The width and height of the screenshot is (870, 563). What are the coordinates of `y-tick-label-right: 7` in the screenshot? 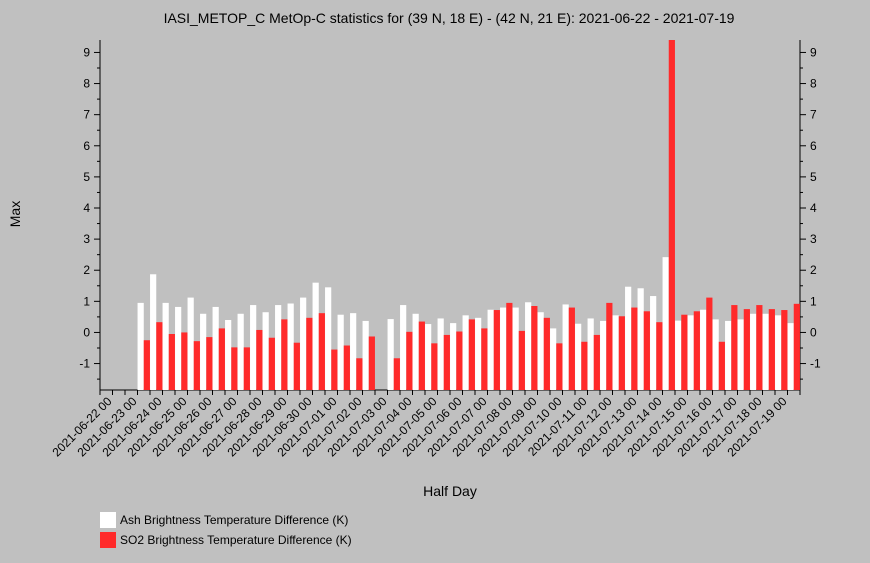 It's located at (813, 115).